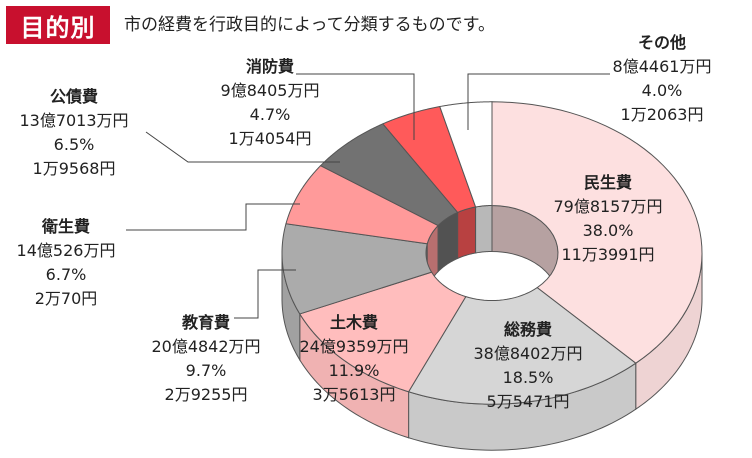 The width and height of the screenshot is (752, 458). What do you see at coordinates (353, 346) in the screenshot?
I see `label-amount: 24億9359万円` at bounding box center [353, 346].